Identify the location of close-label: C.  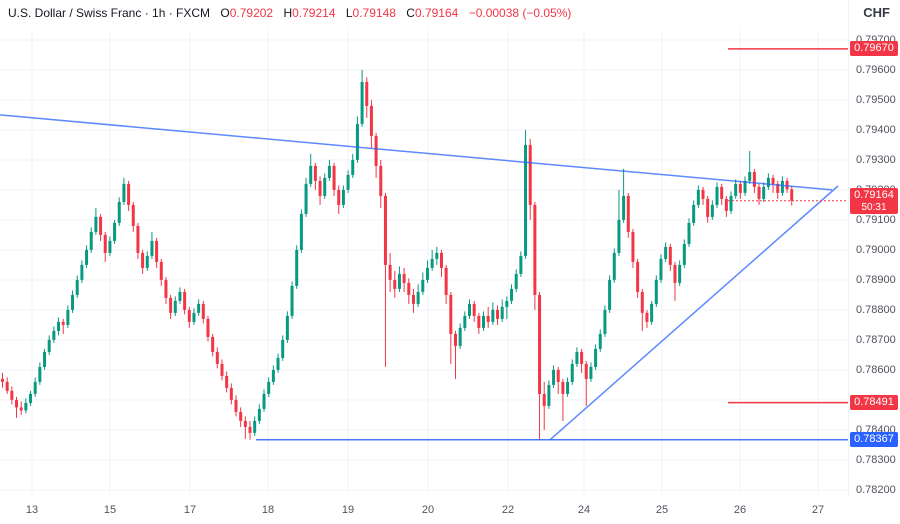
(410, 13).